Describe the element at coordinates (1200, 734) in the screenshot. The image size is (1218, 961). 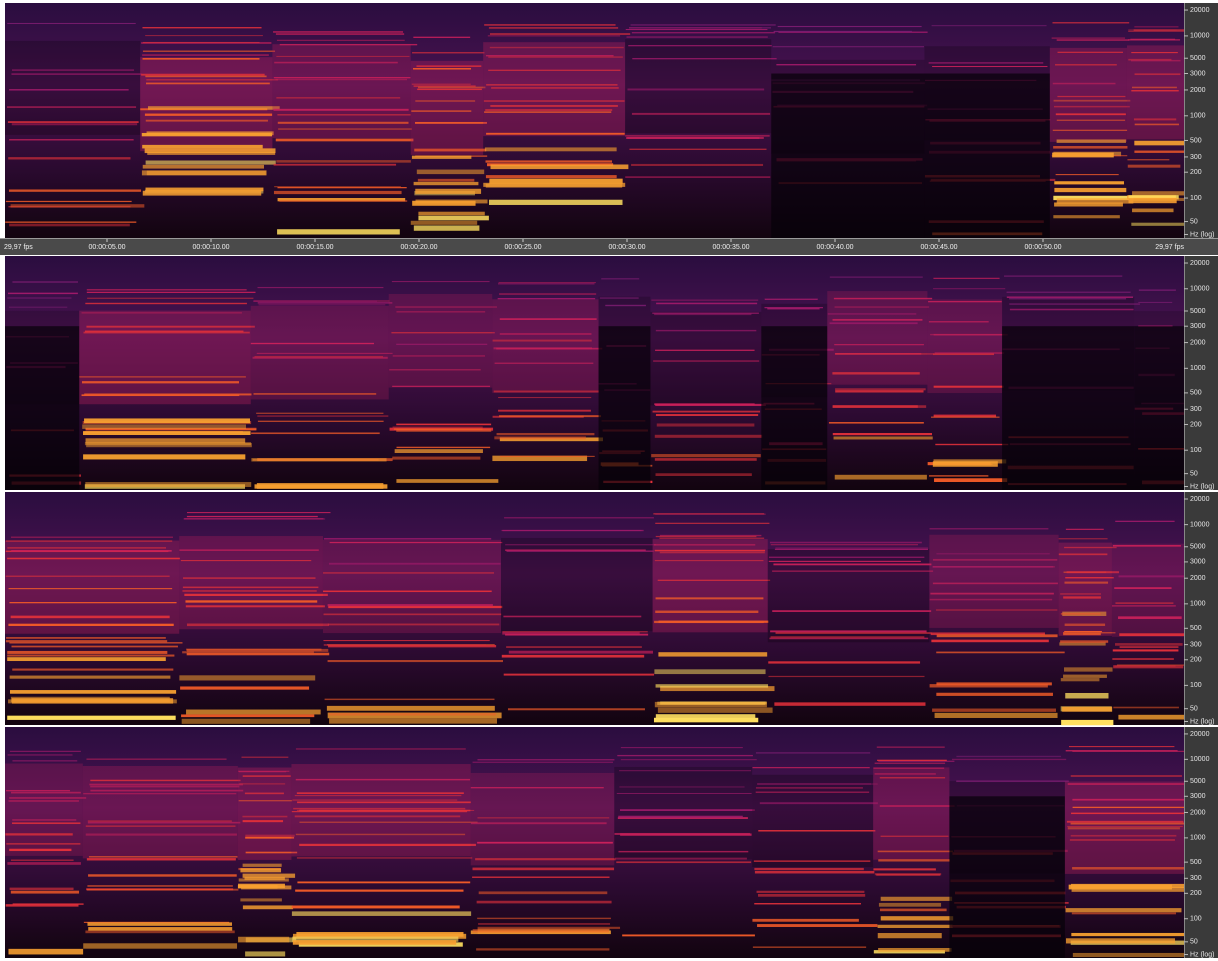
I see `frequency-label: 20000` at that location.